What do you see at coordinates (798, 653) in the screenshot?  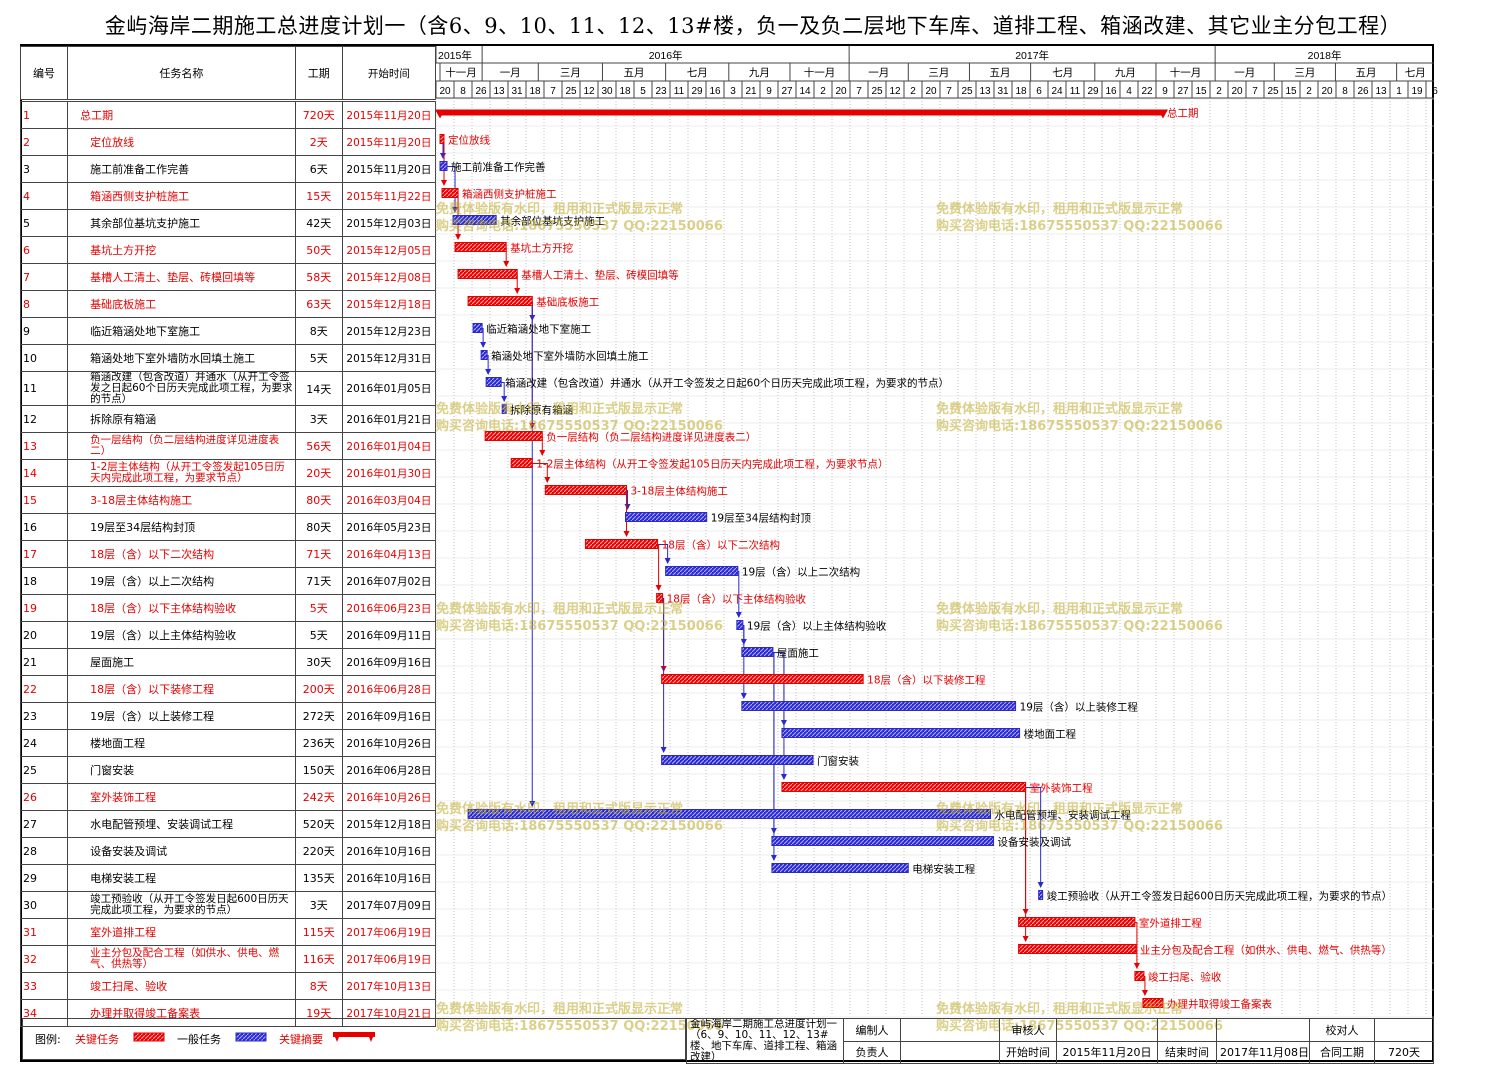 I see `bar-label: 屋面施工` at bounding box center [798, 653].